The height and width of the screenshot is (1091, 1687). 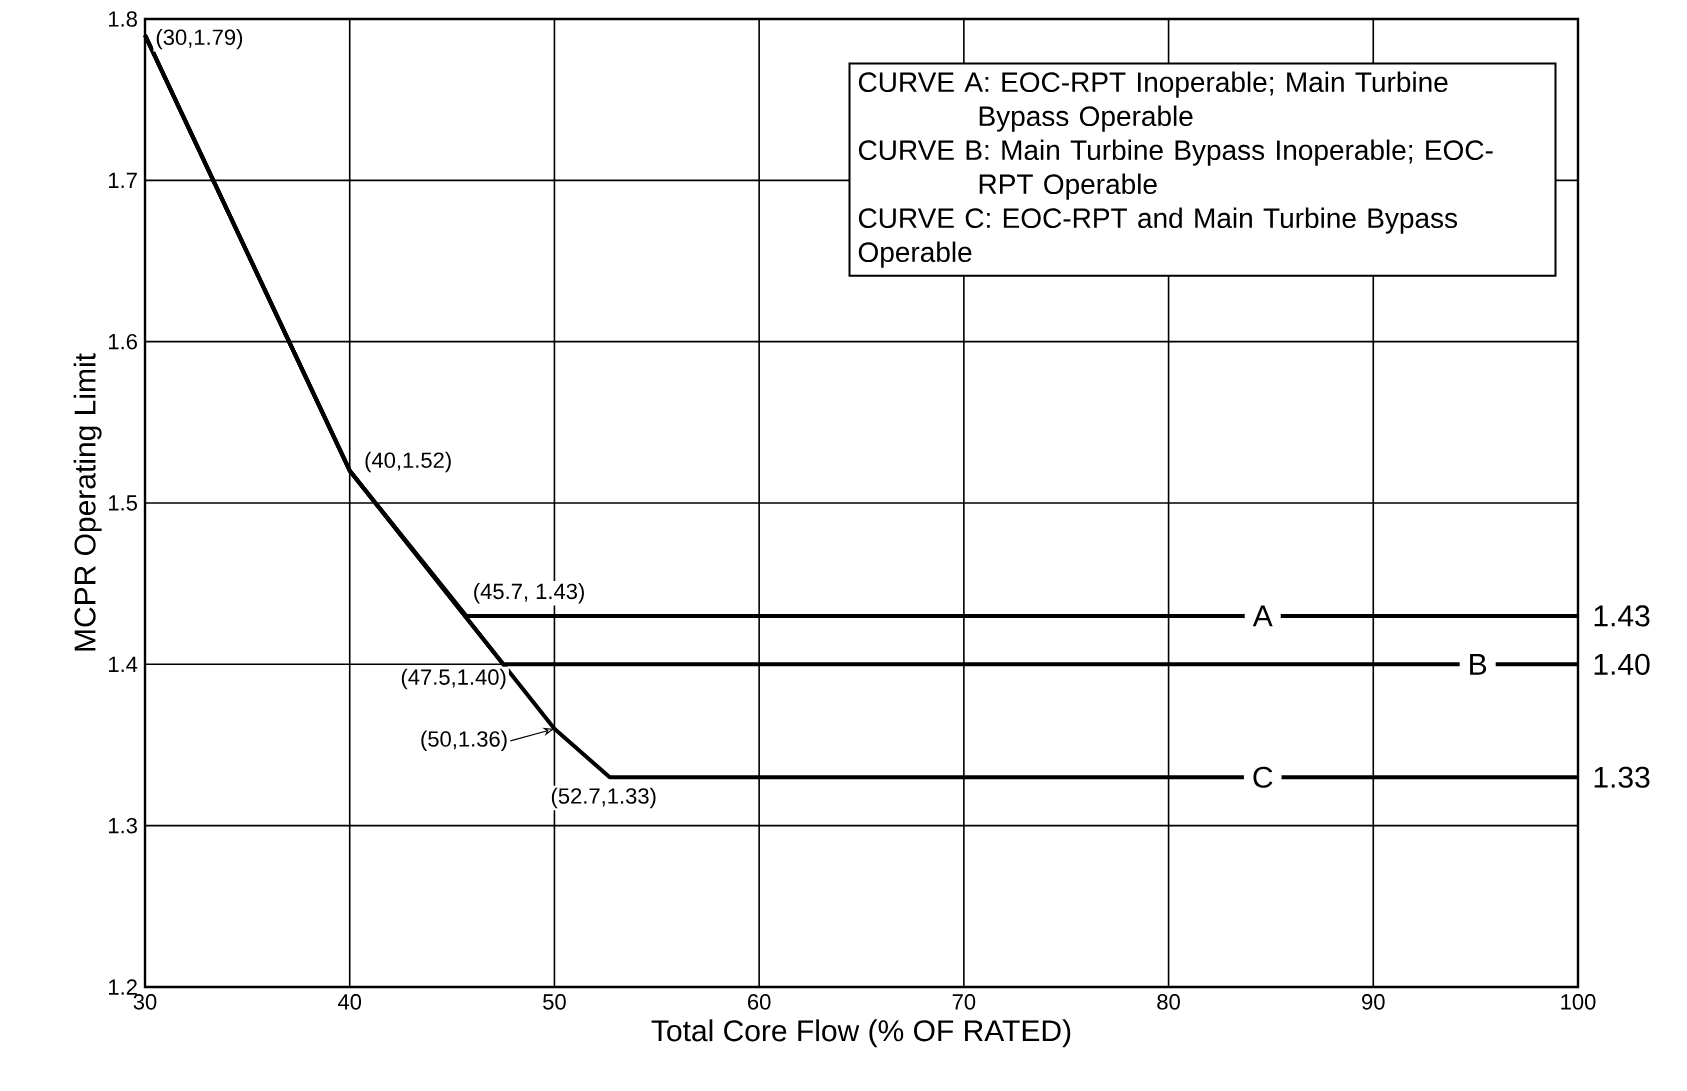 What do you see at coordinates (453, 679) in the screenshot?
I see `annotation: (47.5,1.40)` at bounding box center [453, 679].